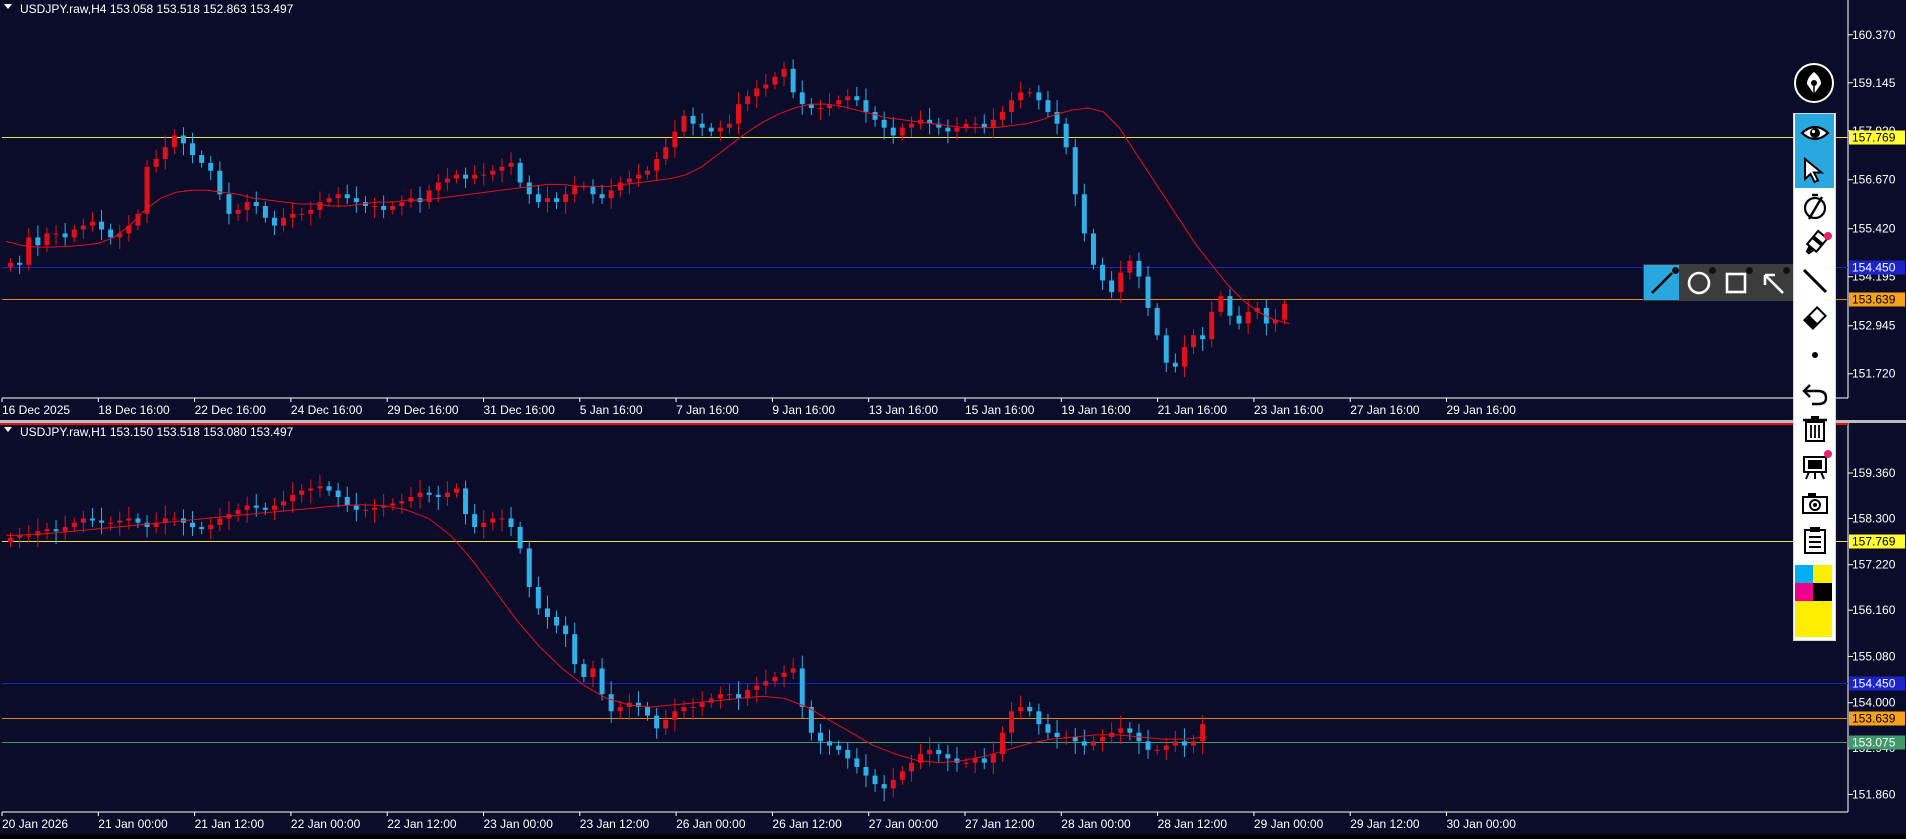 The height and width of the screenshot is (839, 1906). I want to click on camera-icon, so click(1814, 502).